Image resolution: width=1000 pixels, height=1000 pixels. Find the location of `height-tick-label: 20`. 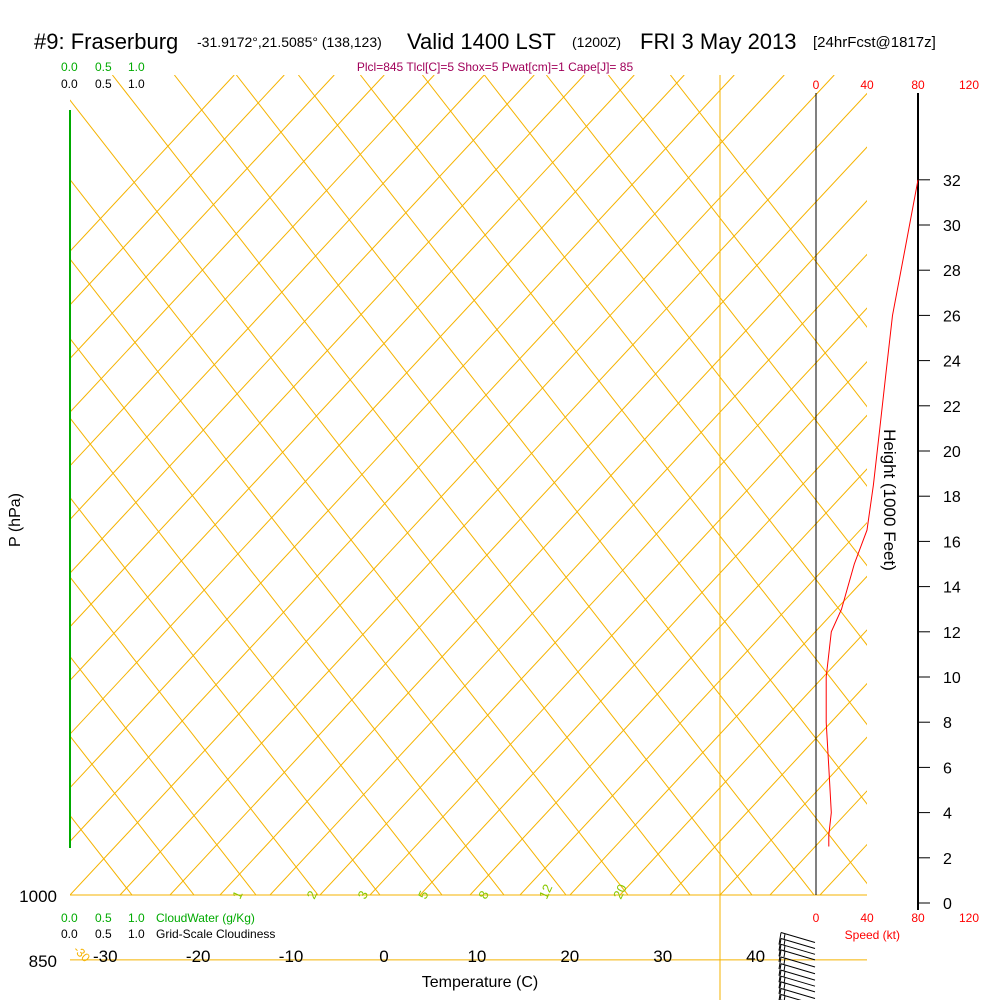

height-tick-label: 20 is located at coordinates (952, 452).